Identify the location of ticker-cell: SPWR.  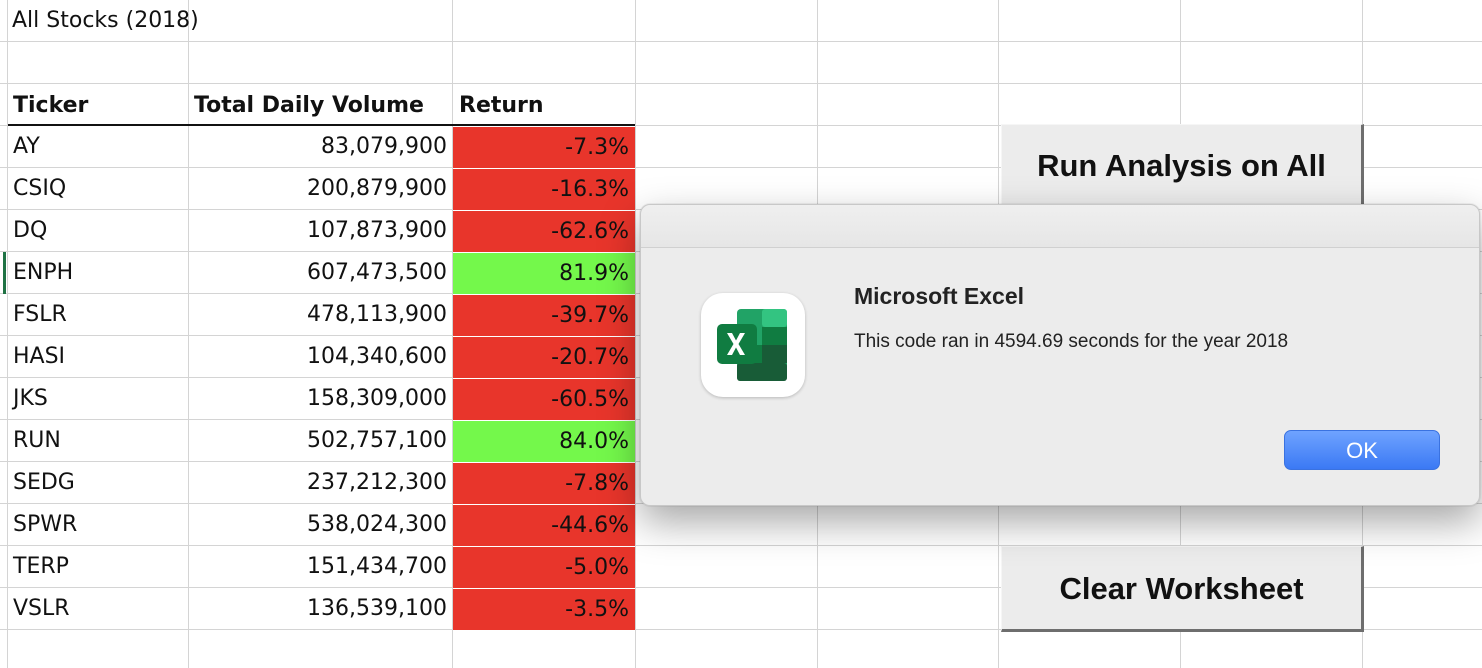
(45, 524).